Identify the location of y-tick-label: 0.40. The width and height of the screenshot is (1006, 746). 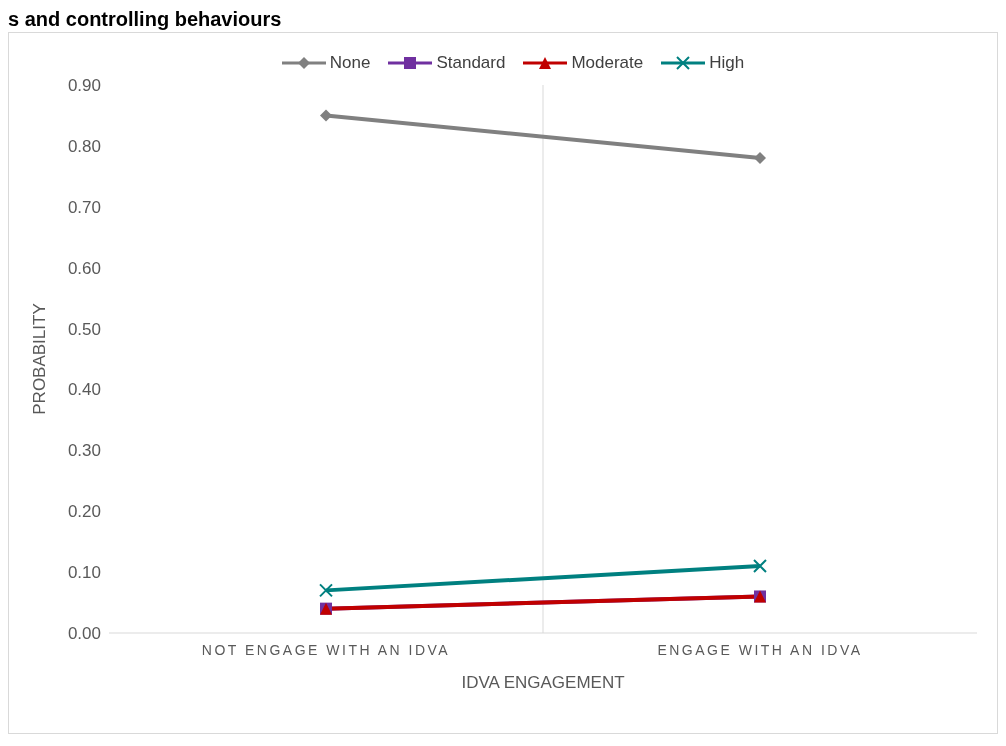
(84, 390).